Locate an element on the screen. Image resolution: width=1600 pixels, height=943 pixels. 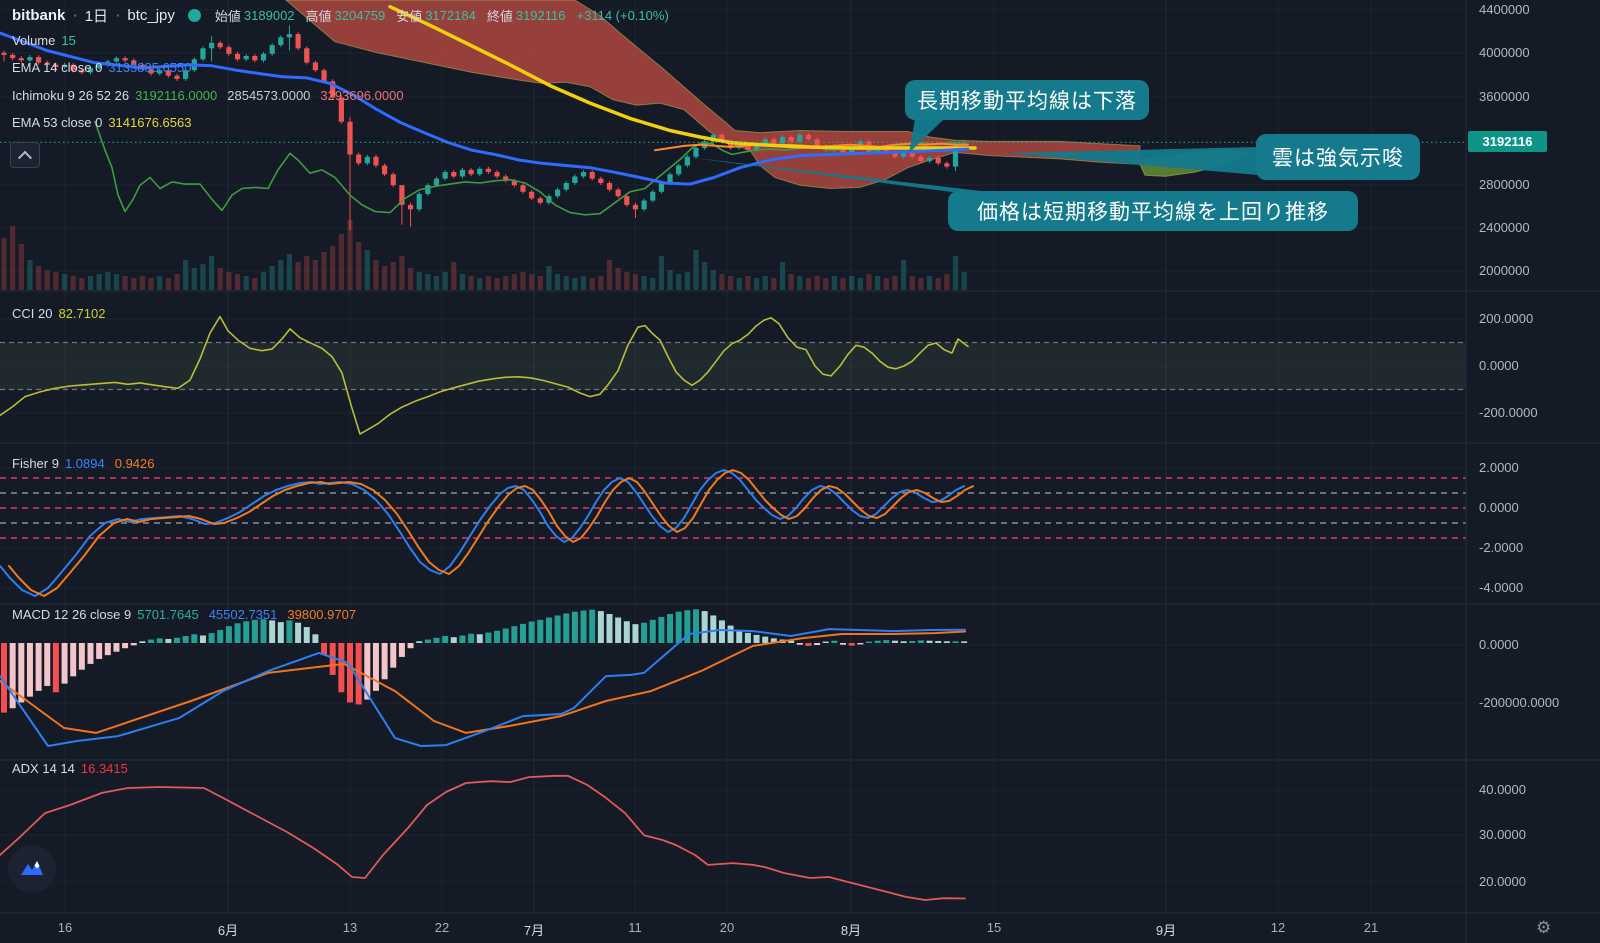
axis-tick-label: -4.0000 is located at coordinates (1501, 587).